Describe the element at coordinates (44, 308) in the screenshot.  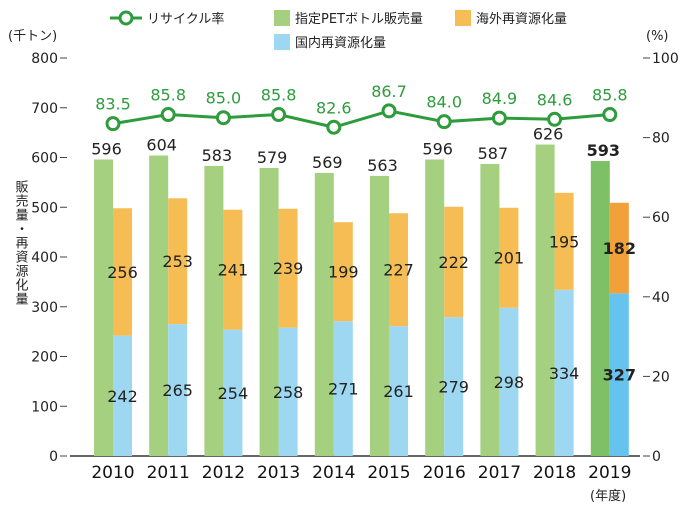
I see `left-tick-label: 300` at that location.